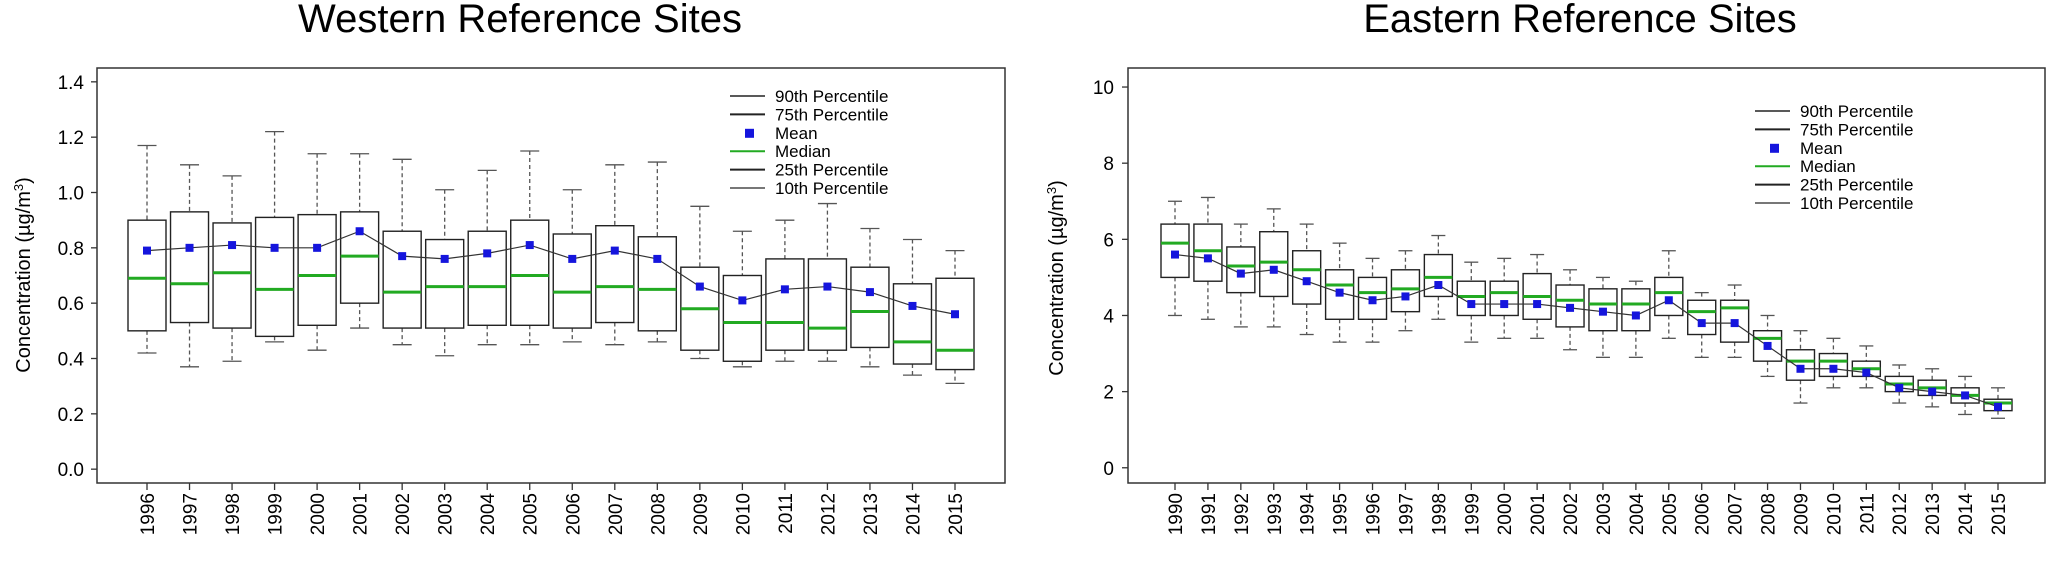  I want to click on eastern-box-2004, so click(1636, 319).